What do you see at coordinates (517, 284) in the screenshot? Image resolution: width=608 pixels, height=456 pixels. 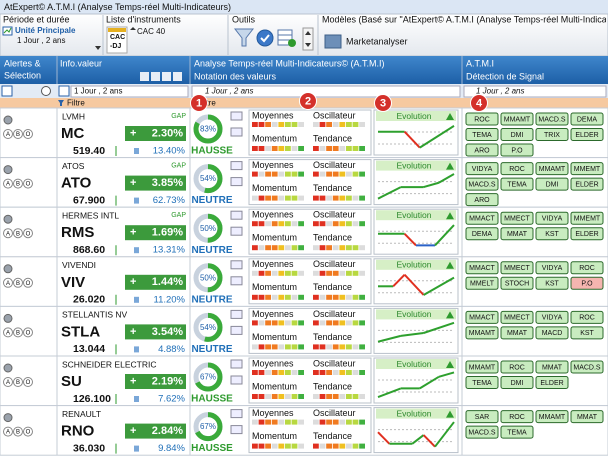 I see `signal-label: STOCH` at bounding box center [517, 284].